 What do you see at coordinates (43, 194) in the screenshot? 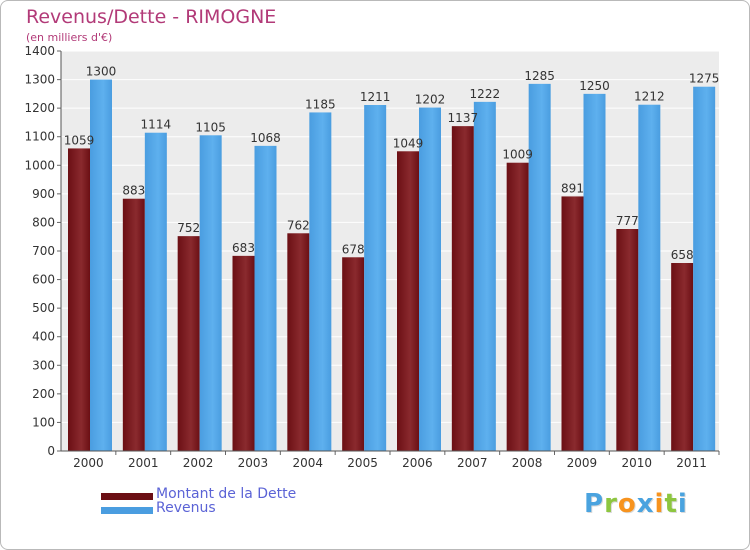
I see `y-tick-label: 900` at bounding box center [43, 194].